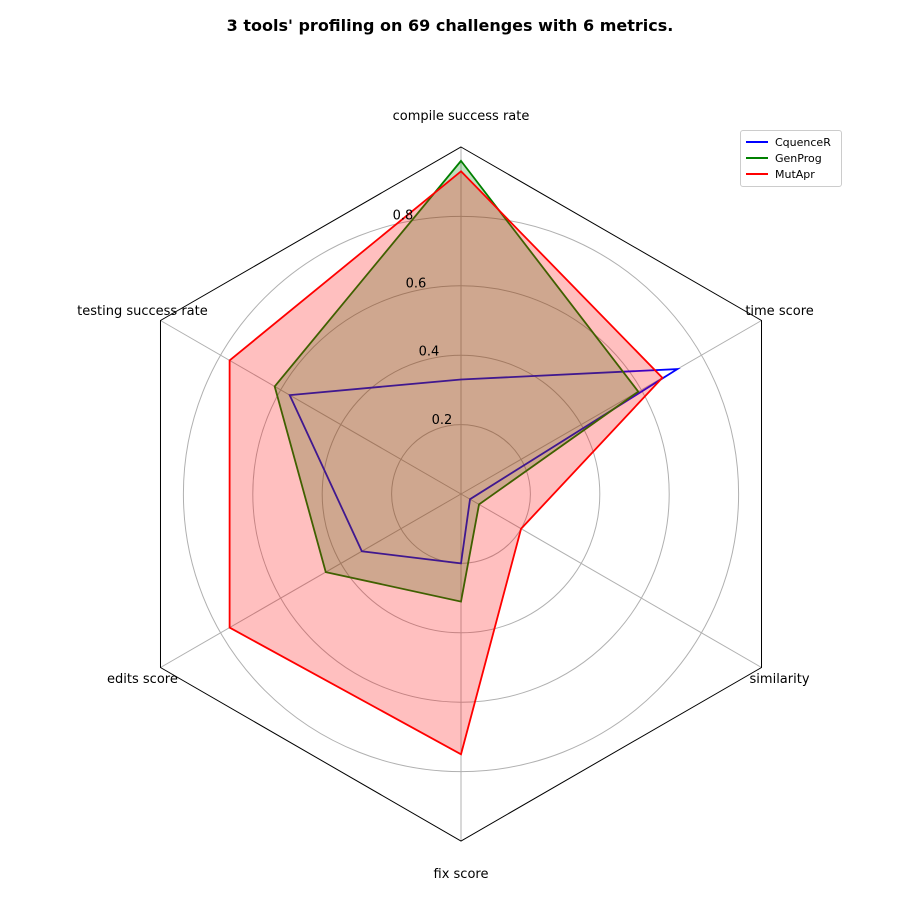 The height and width of the screenshot is (900, 900). I want to click on axis-label: similarity, so click(780, 679).